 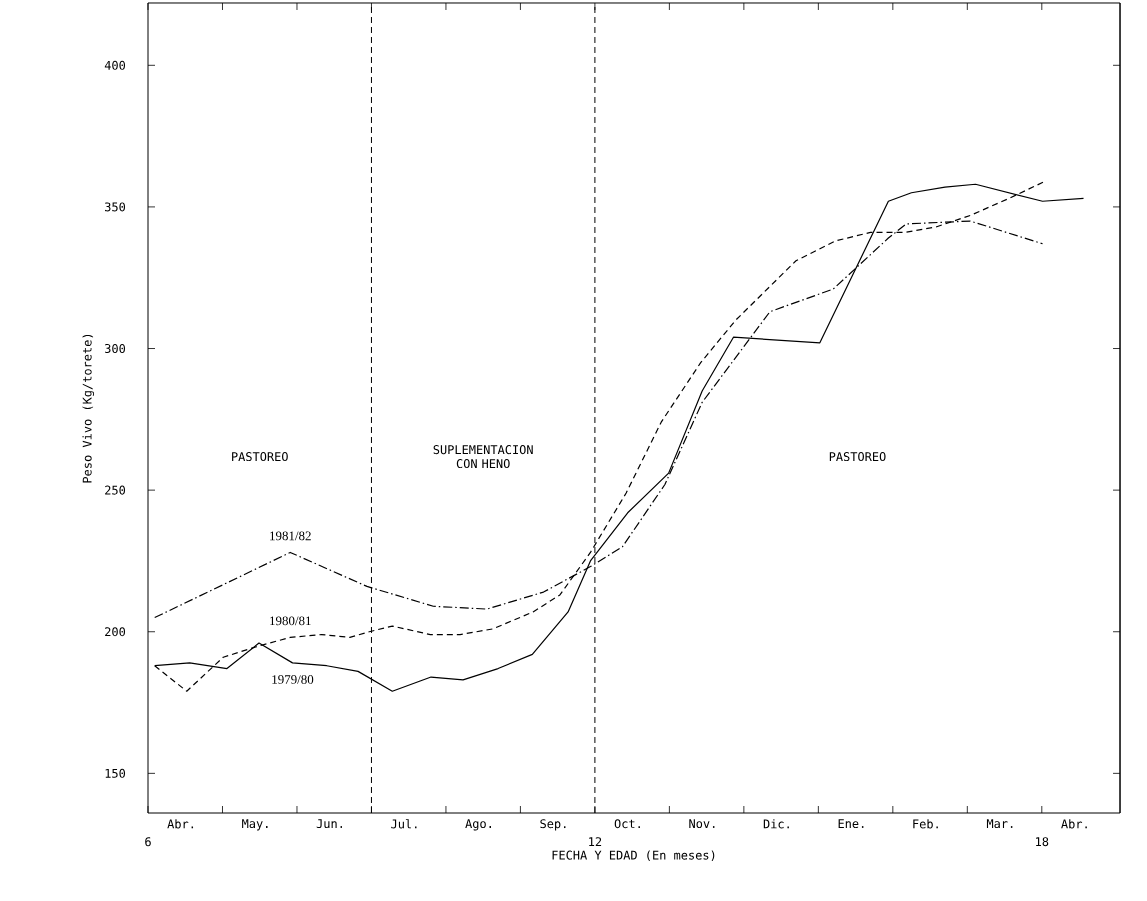 What do you see at coordinates (115, 207) in the screenshot?
I see `y-tick-label: 350` at bounding box center [115, 207].